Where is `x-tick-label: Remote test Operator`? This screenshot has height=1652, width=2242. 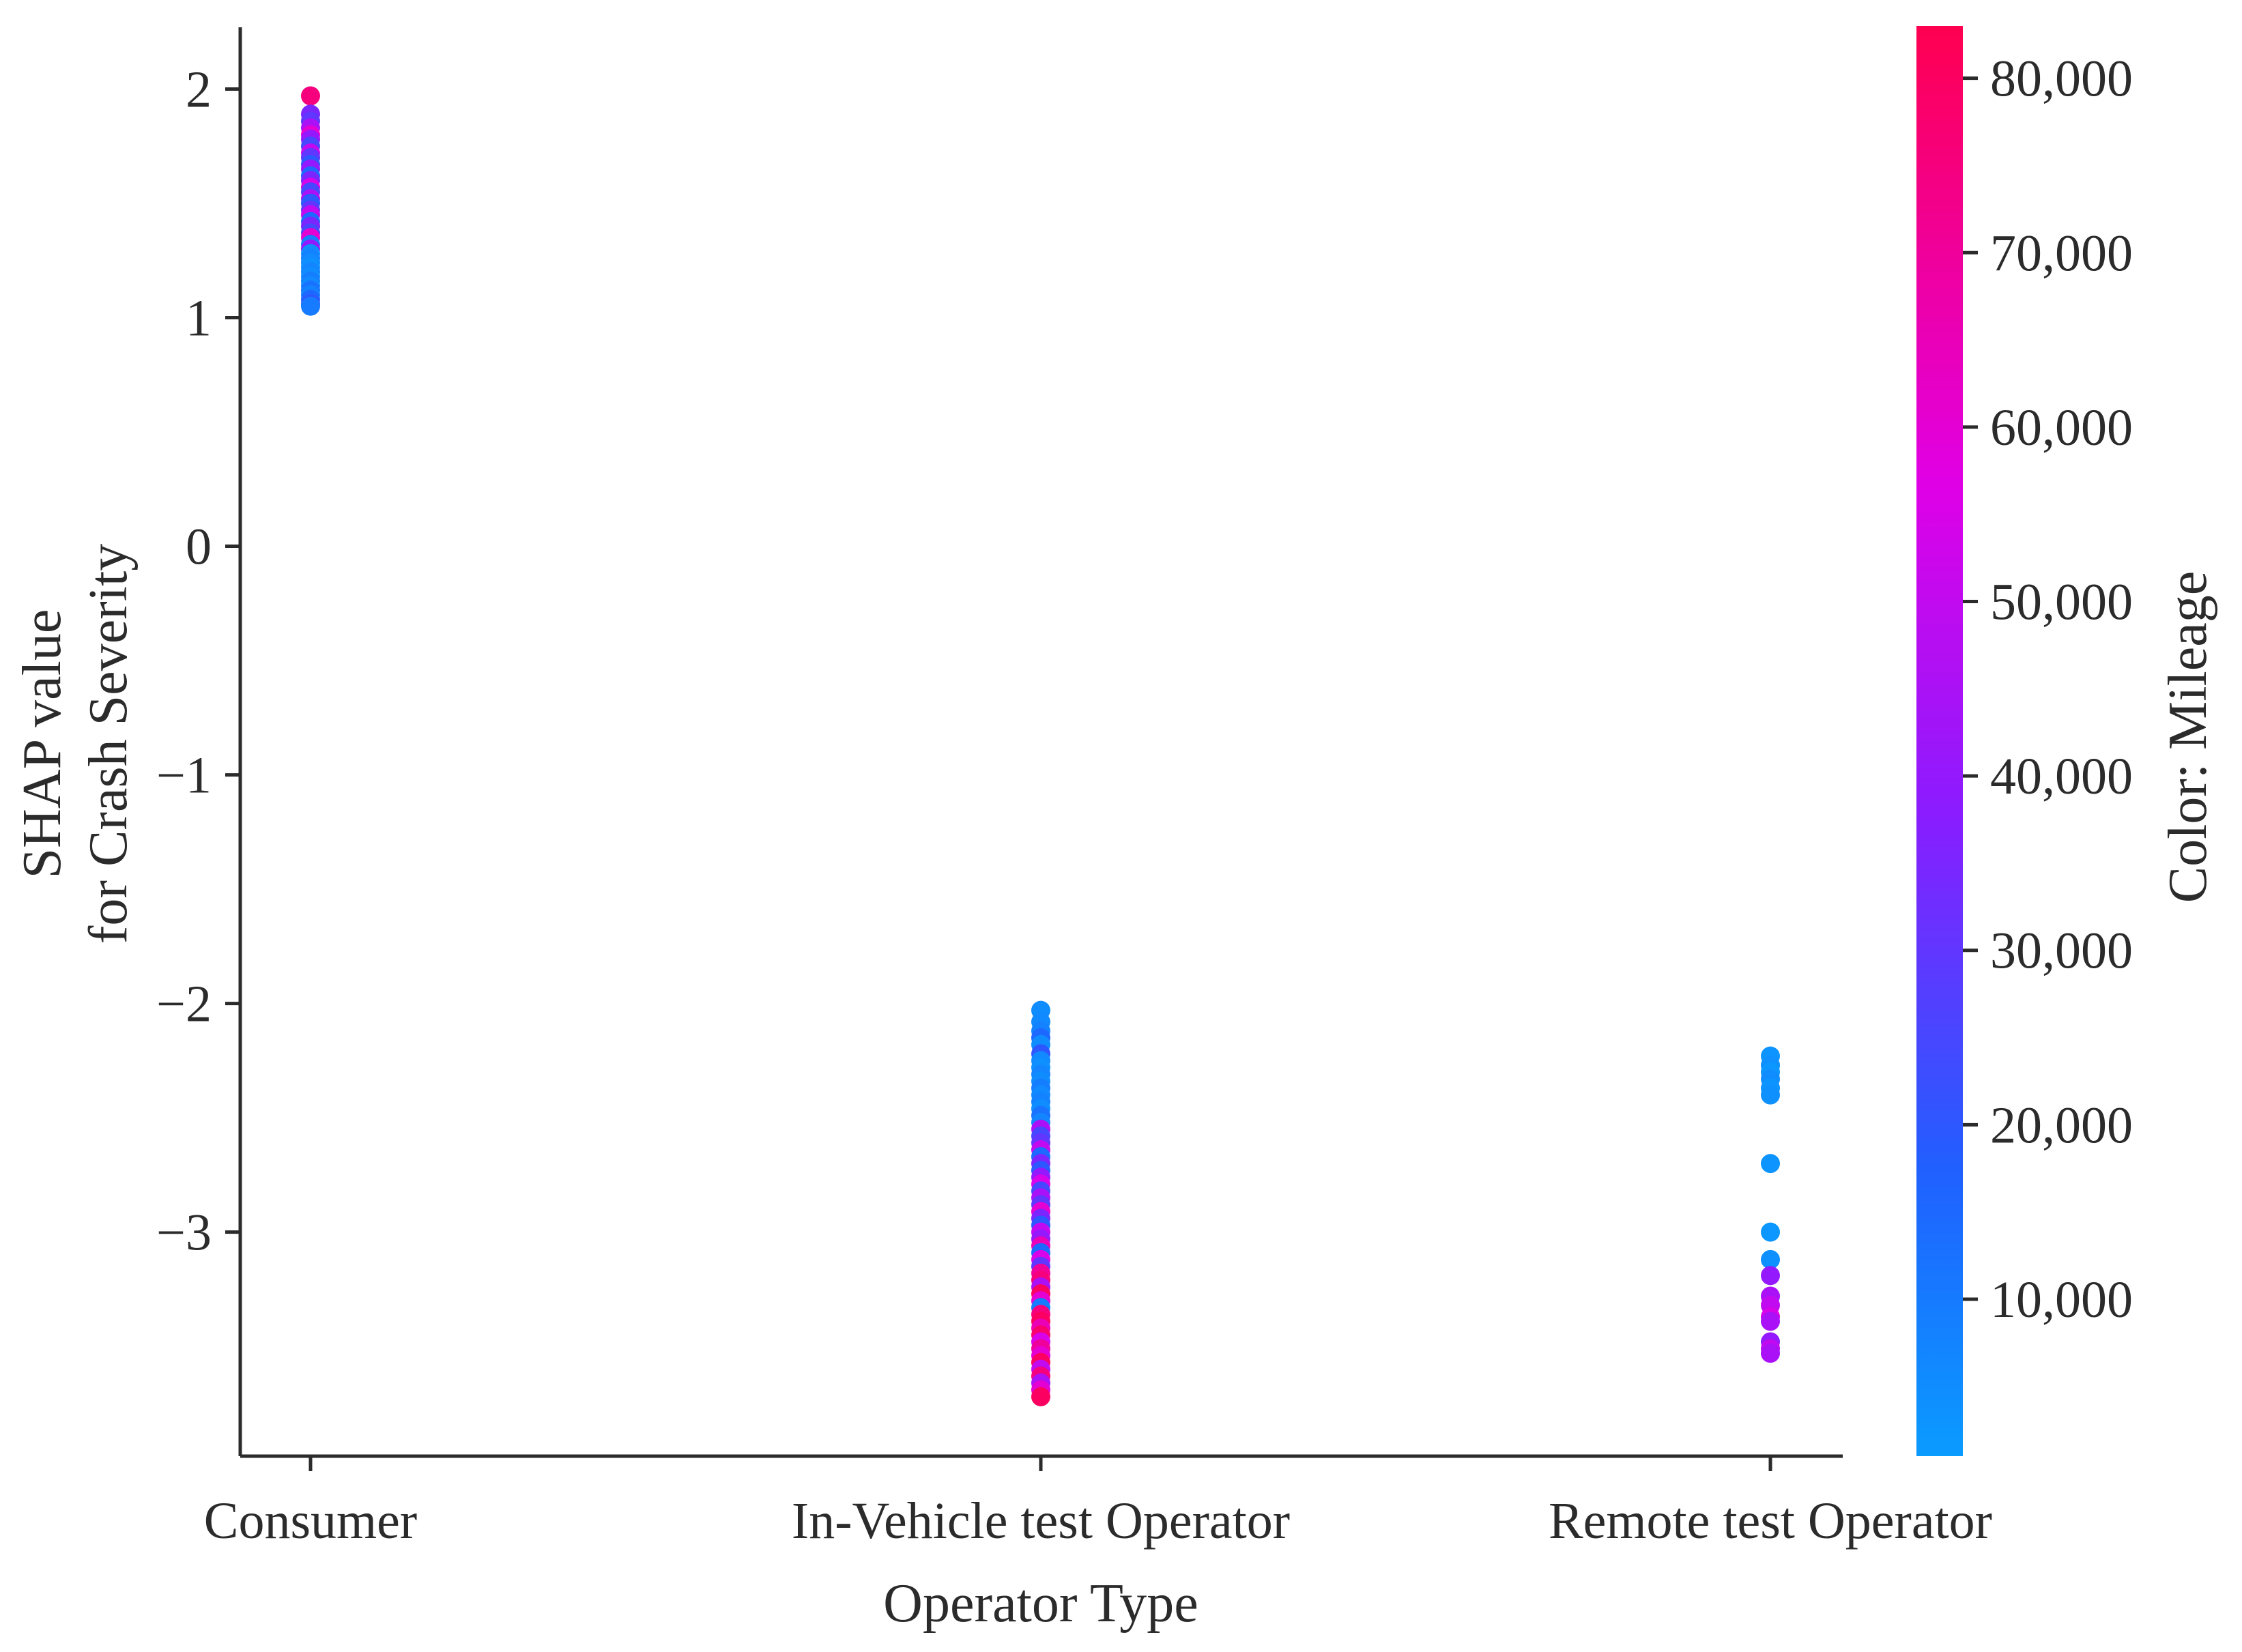
x-tick-label: Remote test Operator is located at coordinates (1770, 1521).